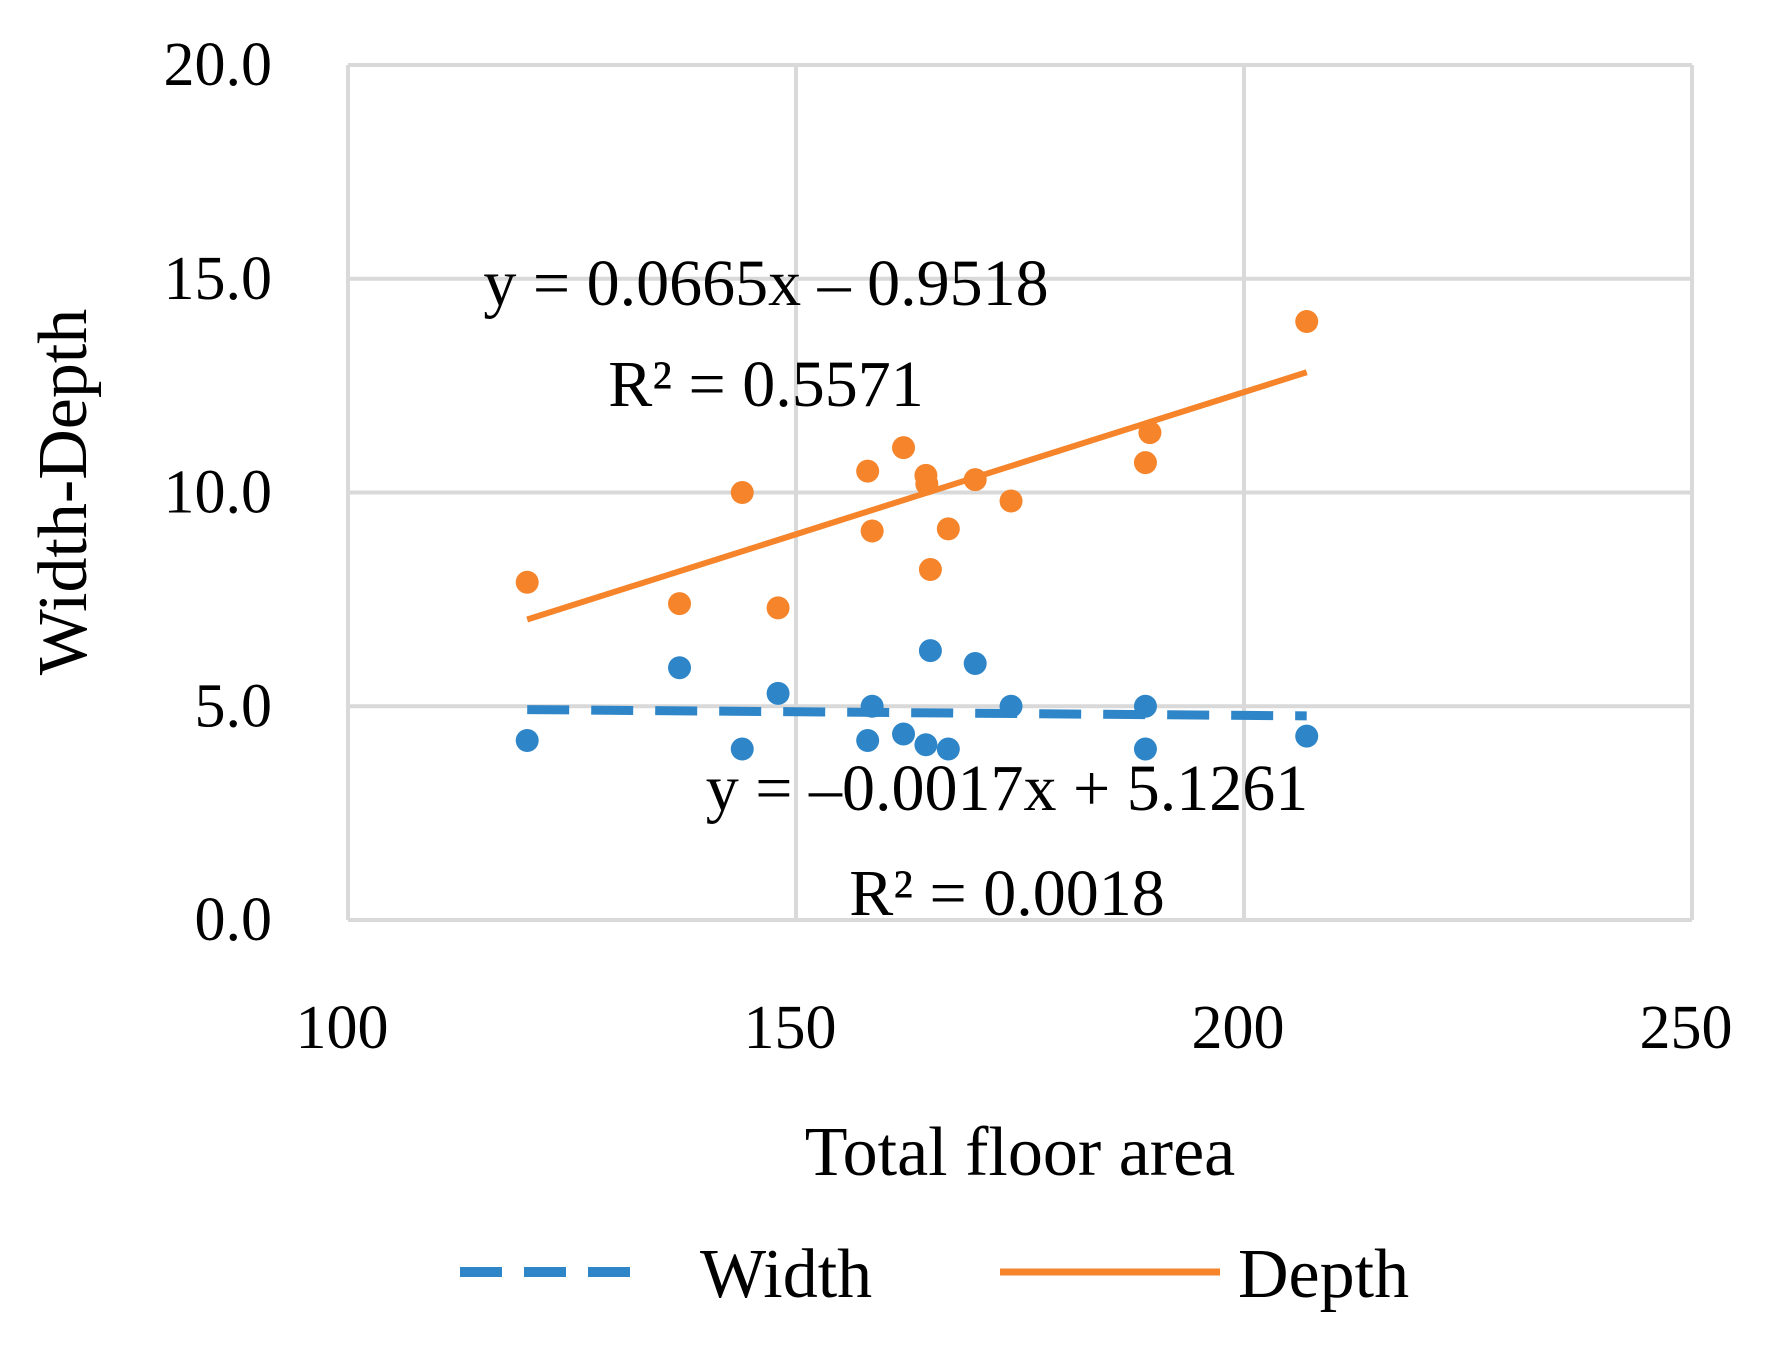 The width and height of the screenshot is (1768, 1354). What do you see at coordinates (218, 65) in the screenshot?
I see `y-tick-label: 20.0` at bounding box center [218, 65].